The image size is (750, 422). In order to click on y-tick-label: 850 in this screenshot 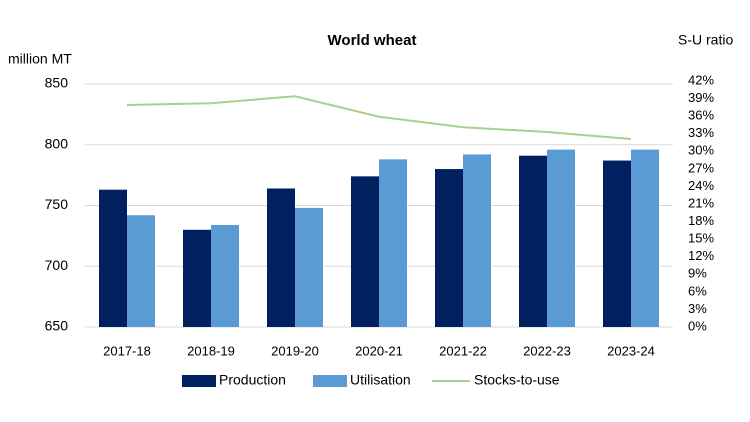, I will do `click(57, 83)`.